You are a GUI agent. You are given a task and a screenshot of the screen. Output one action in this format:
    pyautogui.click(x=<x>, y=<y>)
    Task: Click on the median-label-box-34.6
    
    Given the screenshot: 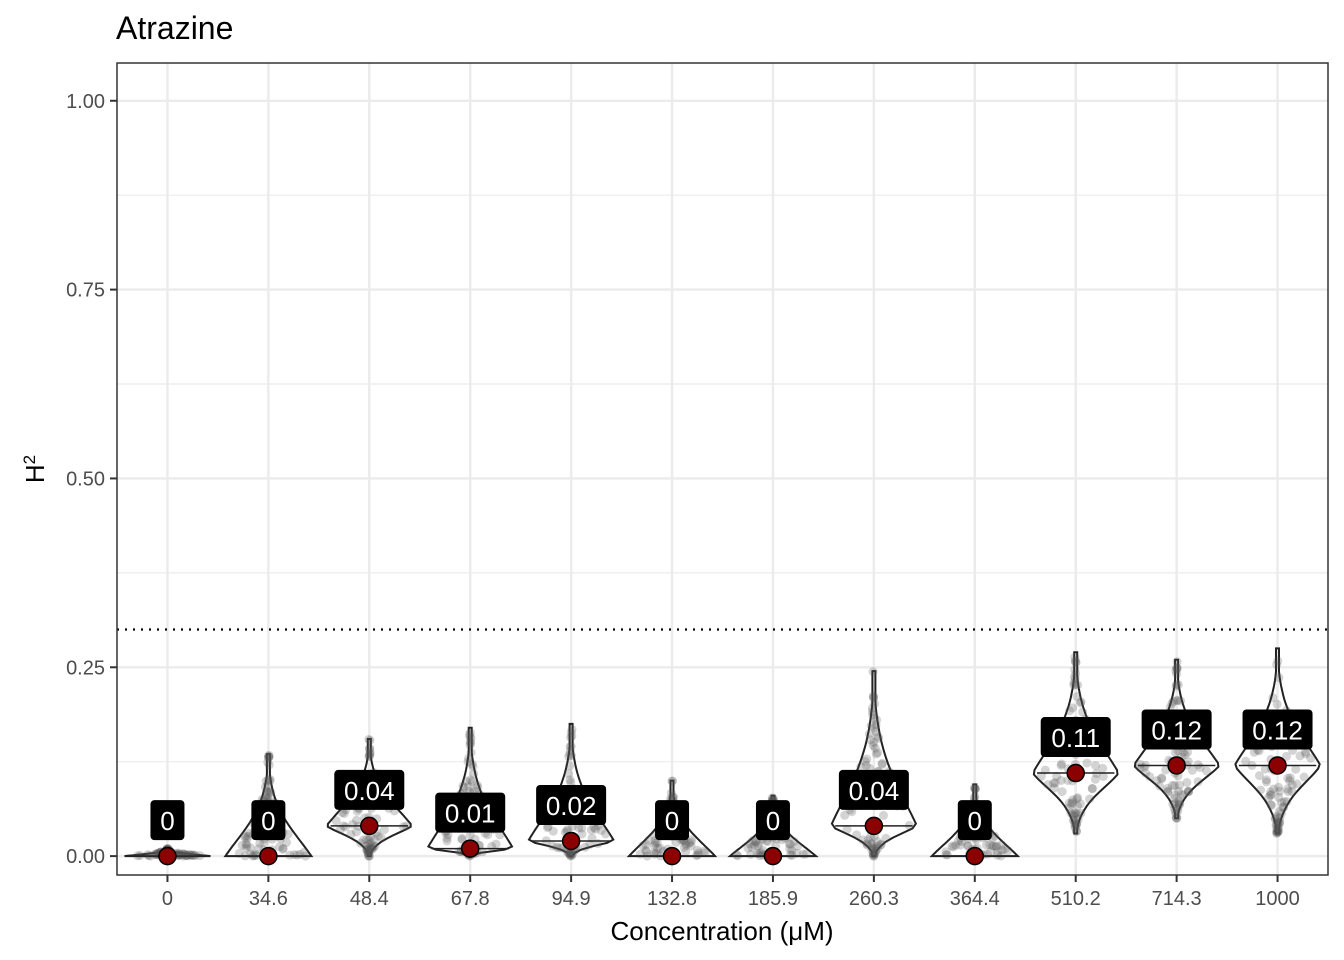 What is the action you would take?
    pyautogui.click(x=268, y=820)
    